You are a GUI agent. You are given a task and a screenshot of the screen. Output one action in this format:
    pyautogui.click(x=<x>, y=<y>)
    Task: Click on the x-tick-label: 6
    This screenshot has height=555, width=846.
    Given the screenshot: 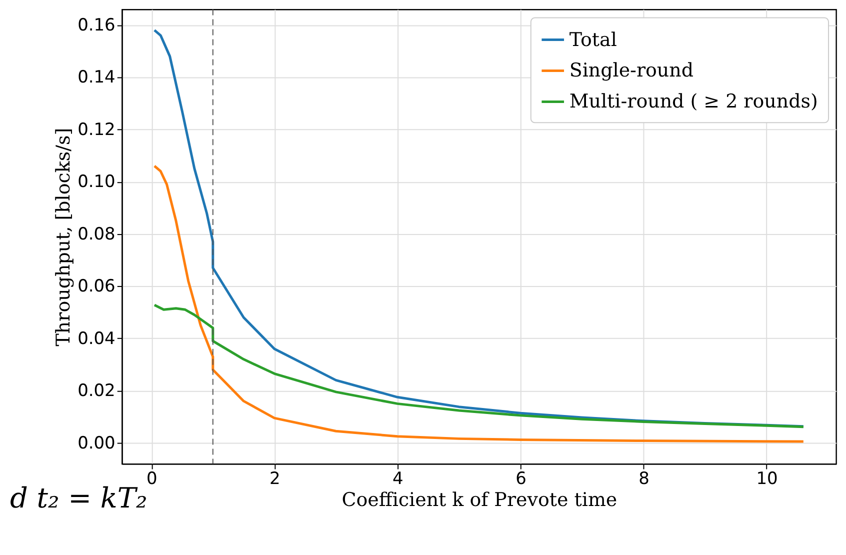 What is the action you would take?
    pyautogui.click(x=521, y=479)
    